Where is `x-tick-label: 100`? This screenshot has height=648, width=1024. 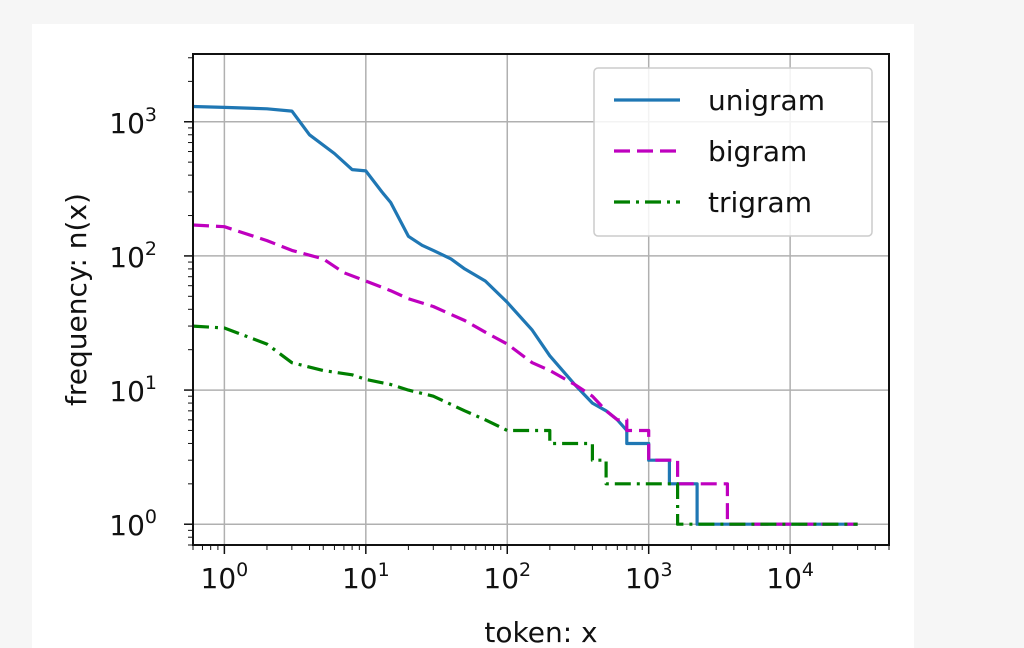
x-tick-label: 100 is located at coordinates (225, 577).